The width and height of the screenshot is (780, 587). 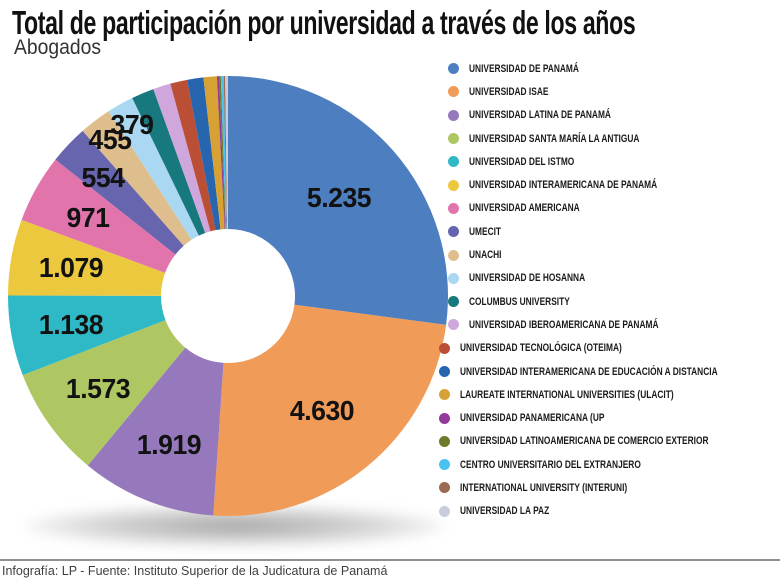 I want to click on slice-value-label: 379, so click(x=132, y=125).